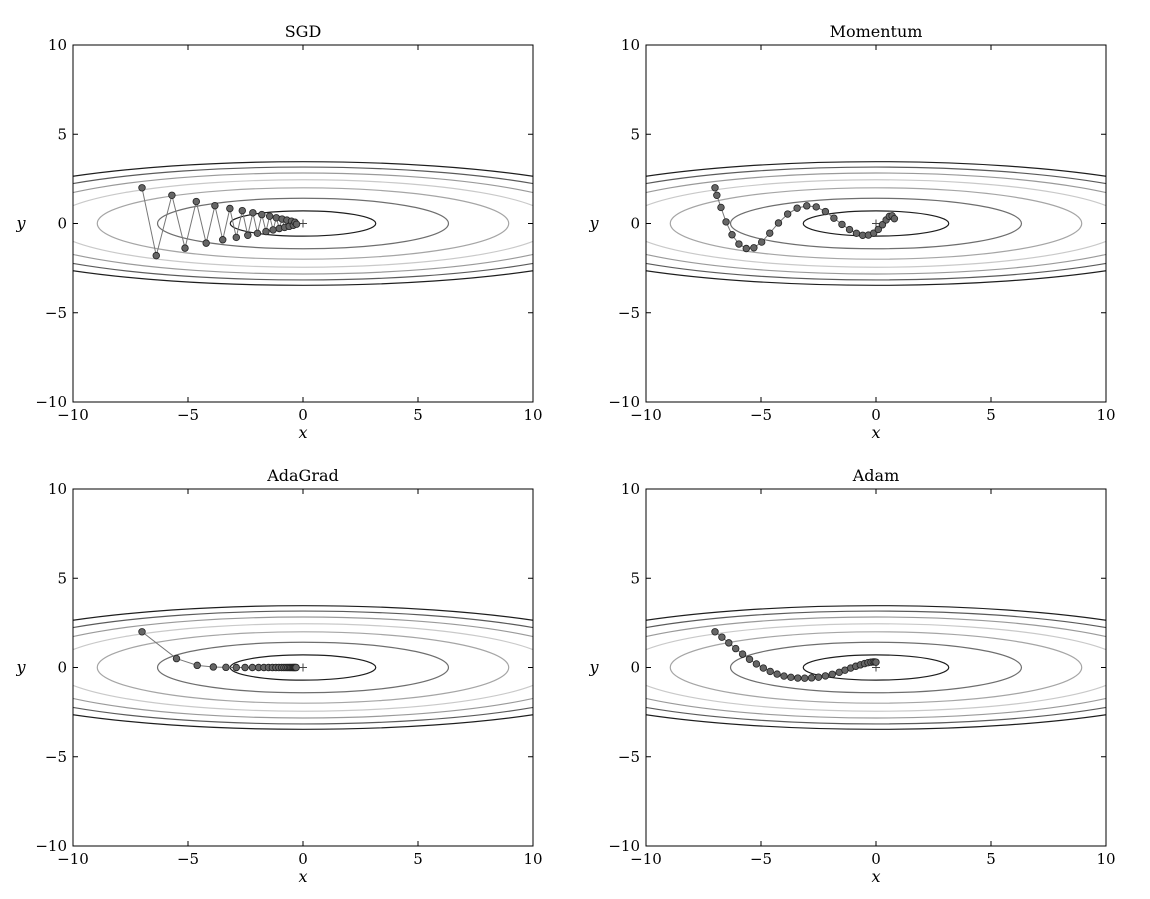 The image size is (1150, 899). Describe the element at coordinates (630, 45) in the screenshot. I see `chart-1-ytick-label-4: 10` at that location.